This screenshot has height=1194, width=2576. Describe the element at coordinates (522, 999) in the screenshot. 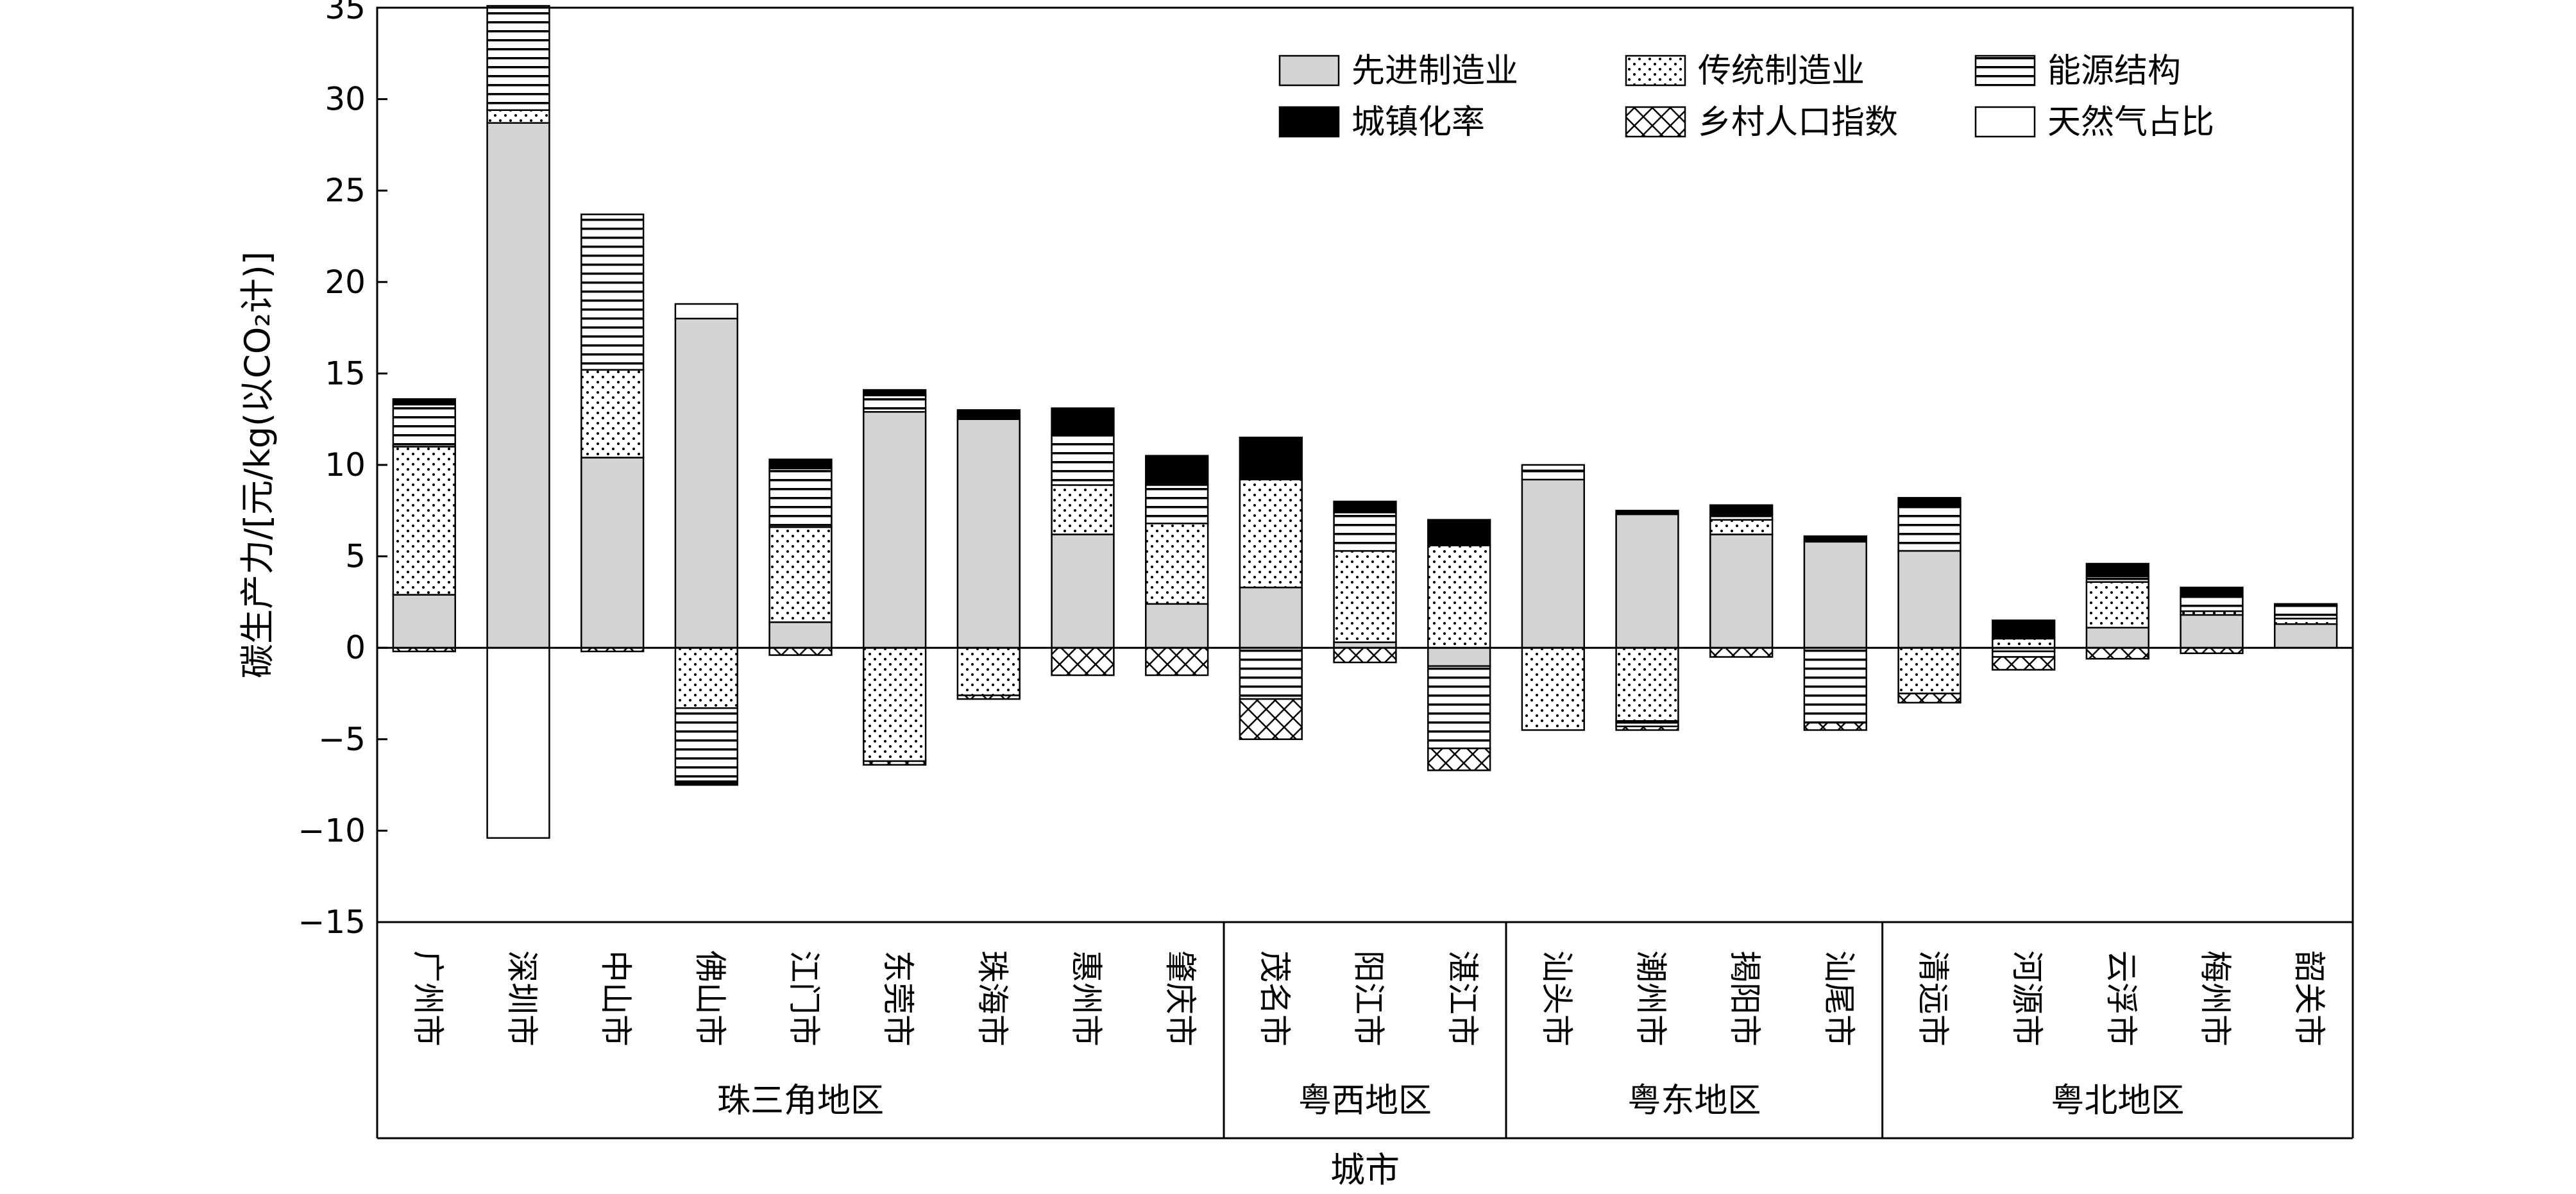

I see `x-tick-label: 深圳市` at that location.